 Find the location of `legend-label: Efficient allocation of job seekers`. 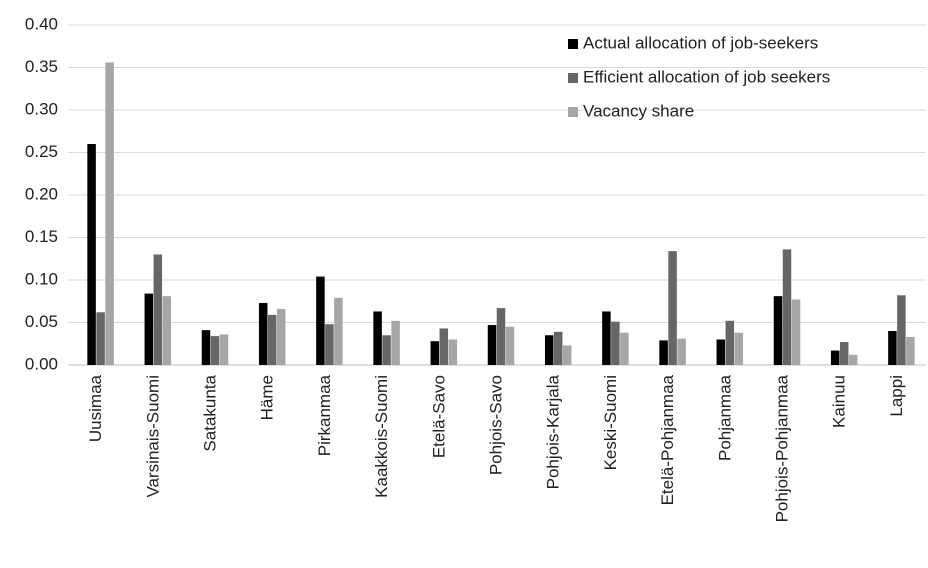

legend-label: Efficient allocation of job seekers is located at coordinates (706, 76).